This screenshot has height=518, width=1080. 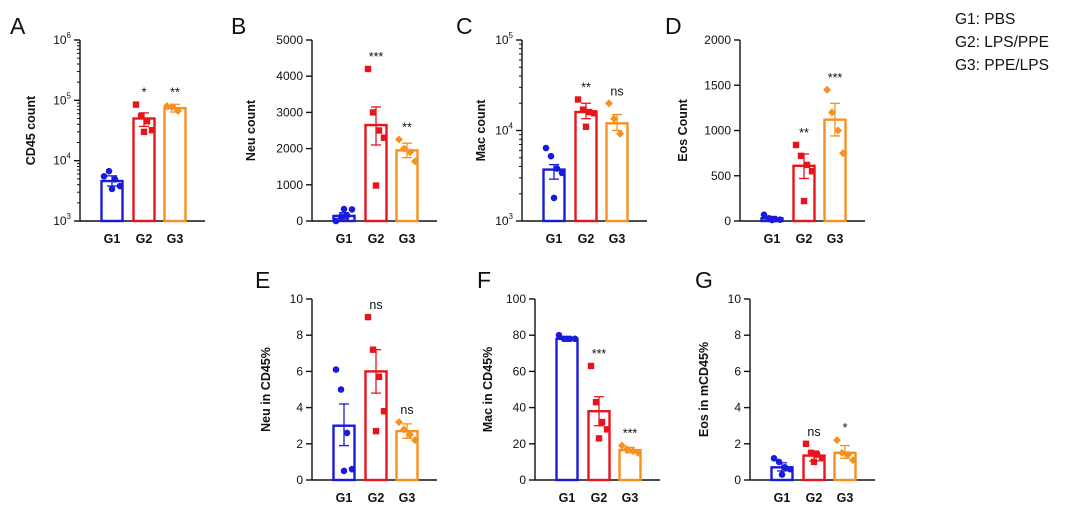 What do you see at coordinates (704, 280) in the screenshot?
I see `panel-letter: G` at bounding box center [704, 280].